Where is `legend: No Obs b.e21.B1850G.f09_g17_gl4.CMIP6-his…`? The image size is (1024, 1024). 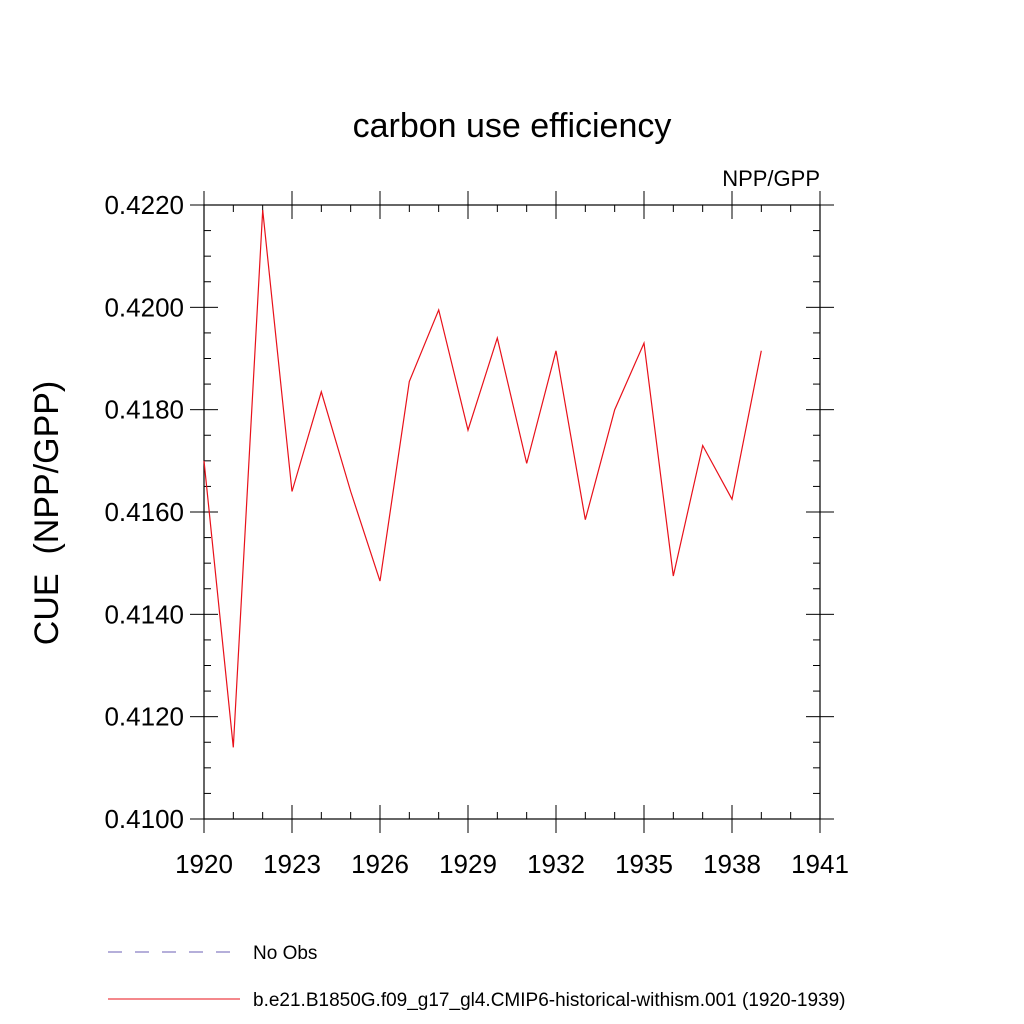
legend: No Obs b.e21.B1850G.f09_g17_gl4.CMIP6-his… is located at coordinates (477, 977).